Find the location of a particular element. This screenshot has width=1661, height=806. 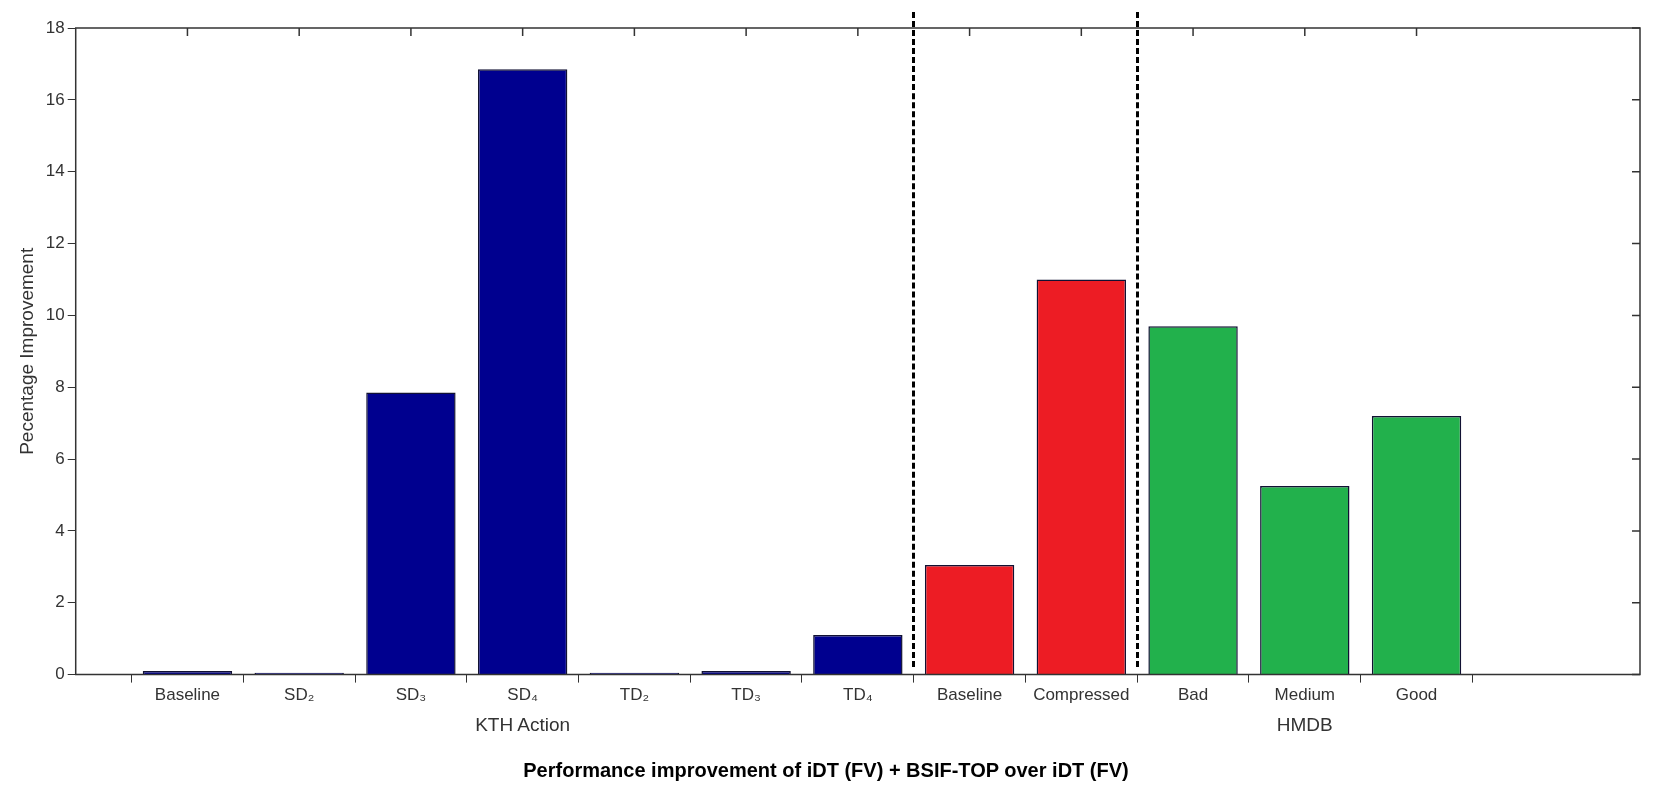

y-tick-label: 10 is located at coordinates (55, 315).